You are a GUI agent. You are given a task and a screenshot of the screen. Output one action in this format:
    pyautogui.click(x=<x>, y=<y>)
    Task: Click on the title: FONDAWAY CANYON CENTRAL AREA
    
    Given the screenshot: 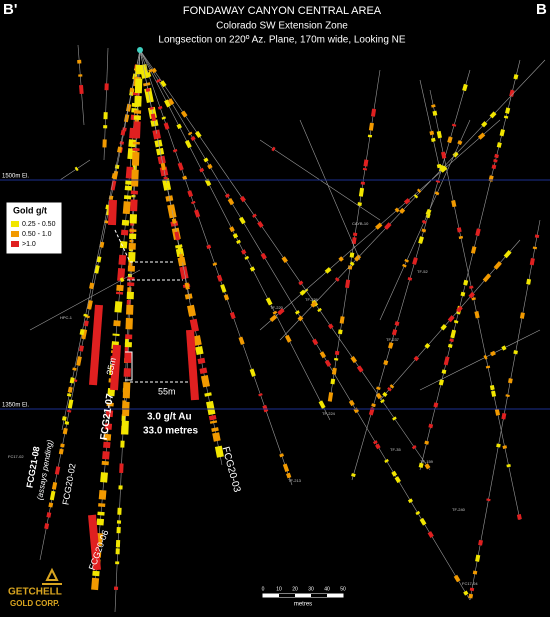 What is the action you would take?
    pyautogui.click(x=282, y=11)
    